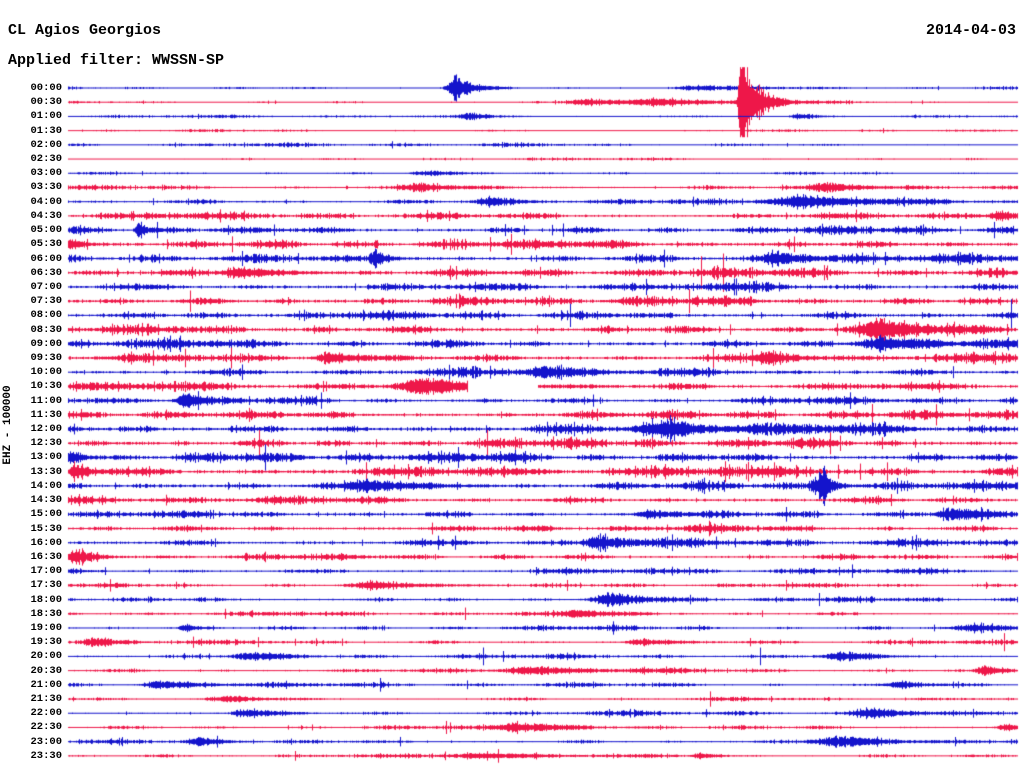 This screenshot has height=780, width=1024. I want to click on time-label: 19:30, so click(46, 642).